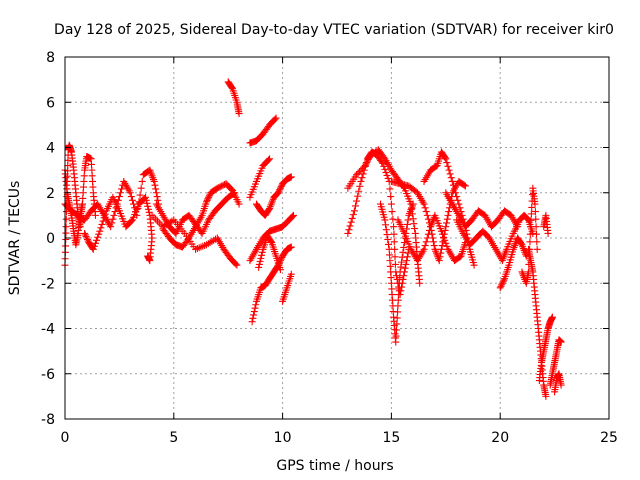 The image size is (640, 480). What do you see at coordinates (609, 438) in the screenshot?
I see `x-tick-label: 25` at bounding box center [609, 438].